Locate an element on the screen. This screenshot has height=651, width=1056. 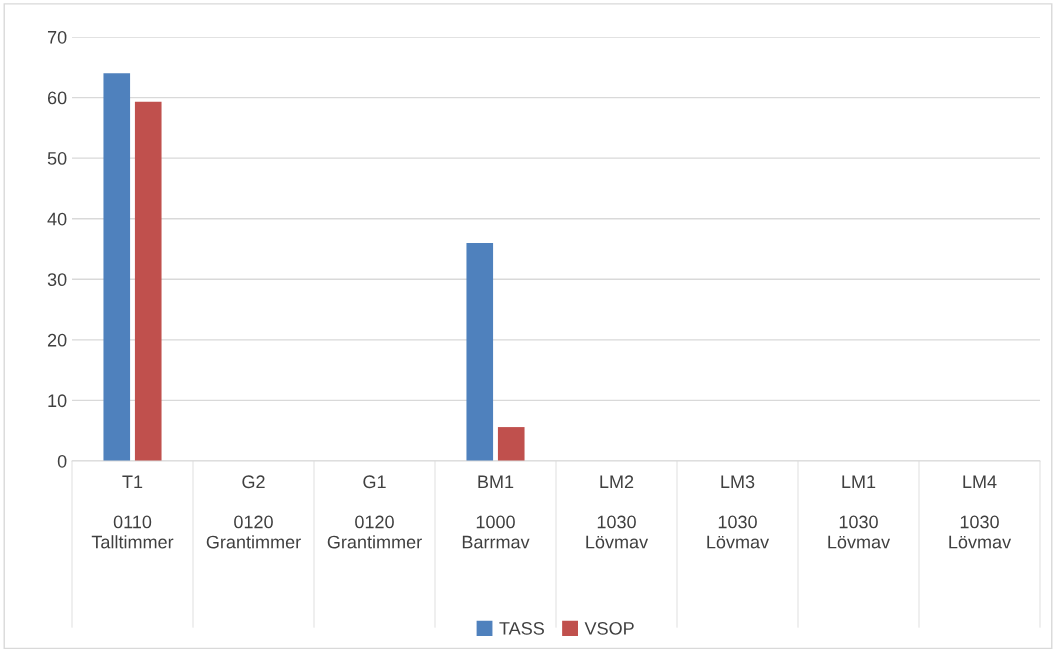
category-label: LM3 1030 Lövmav is located at coordinates (738, 512).